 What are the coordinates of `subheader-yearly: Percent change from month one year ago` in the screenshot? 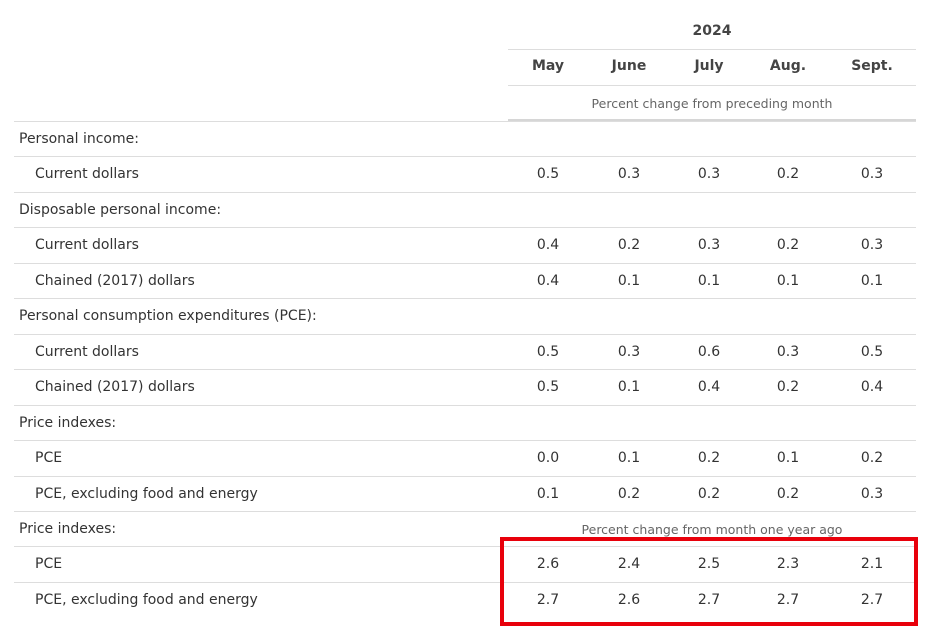 It's located at (712, 529).